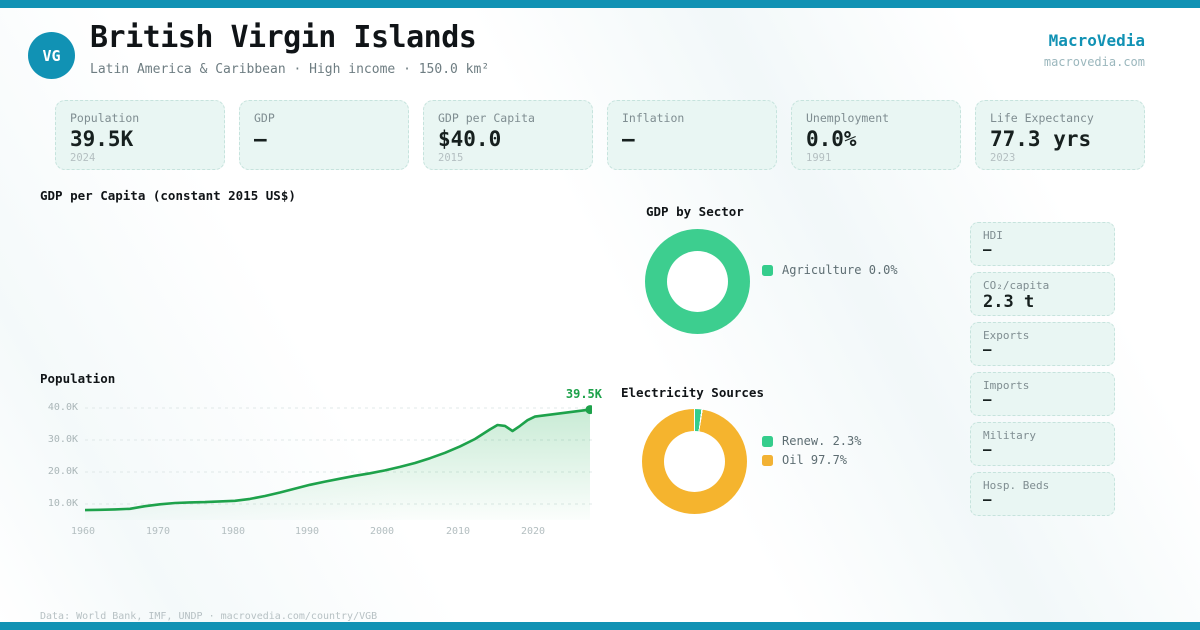 The width and height of the screenshot is (1200, 630). What do you see at coordinates (848, 118) in the screenshot?
I see `stat-label: Unemployment` at bounding box center [848, 118].